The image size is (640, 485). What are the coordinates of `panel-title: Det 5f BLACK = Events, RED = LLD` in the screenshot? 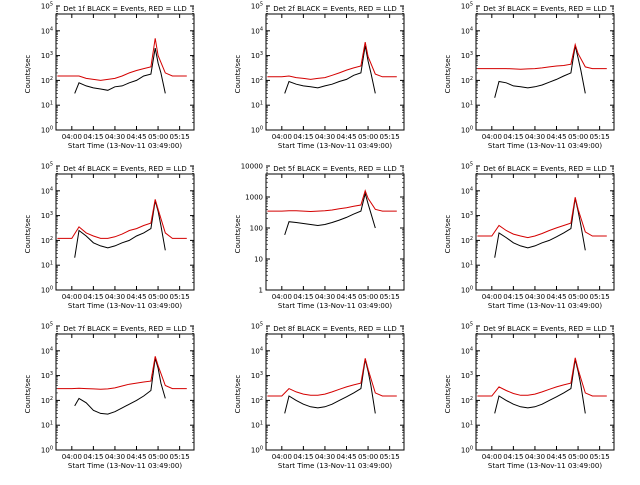 It's located at (334, 169).